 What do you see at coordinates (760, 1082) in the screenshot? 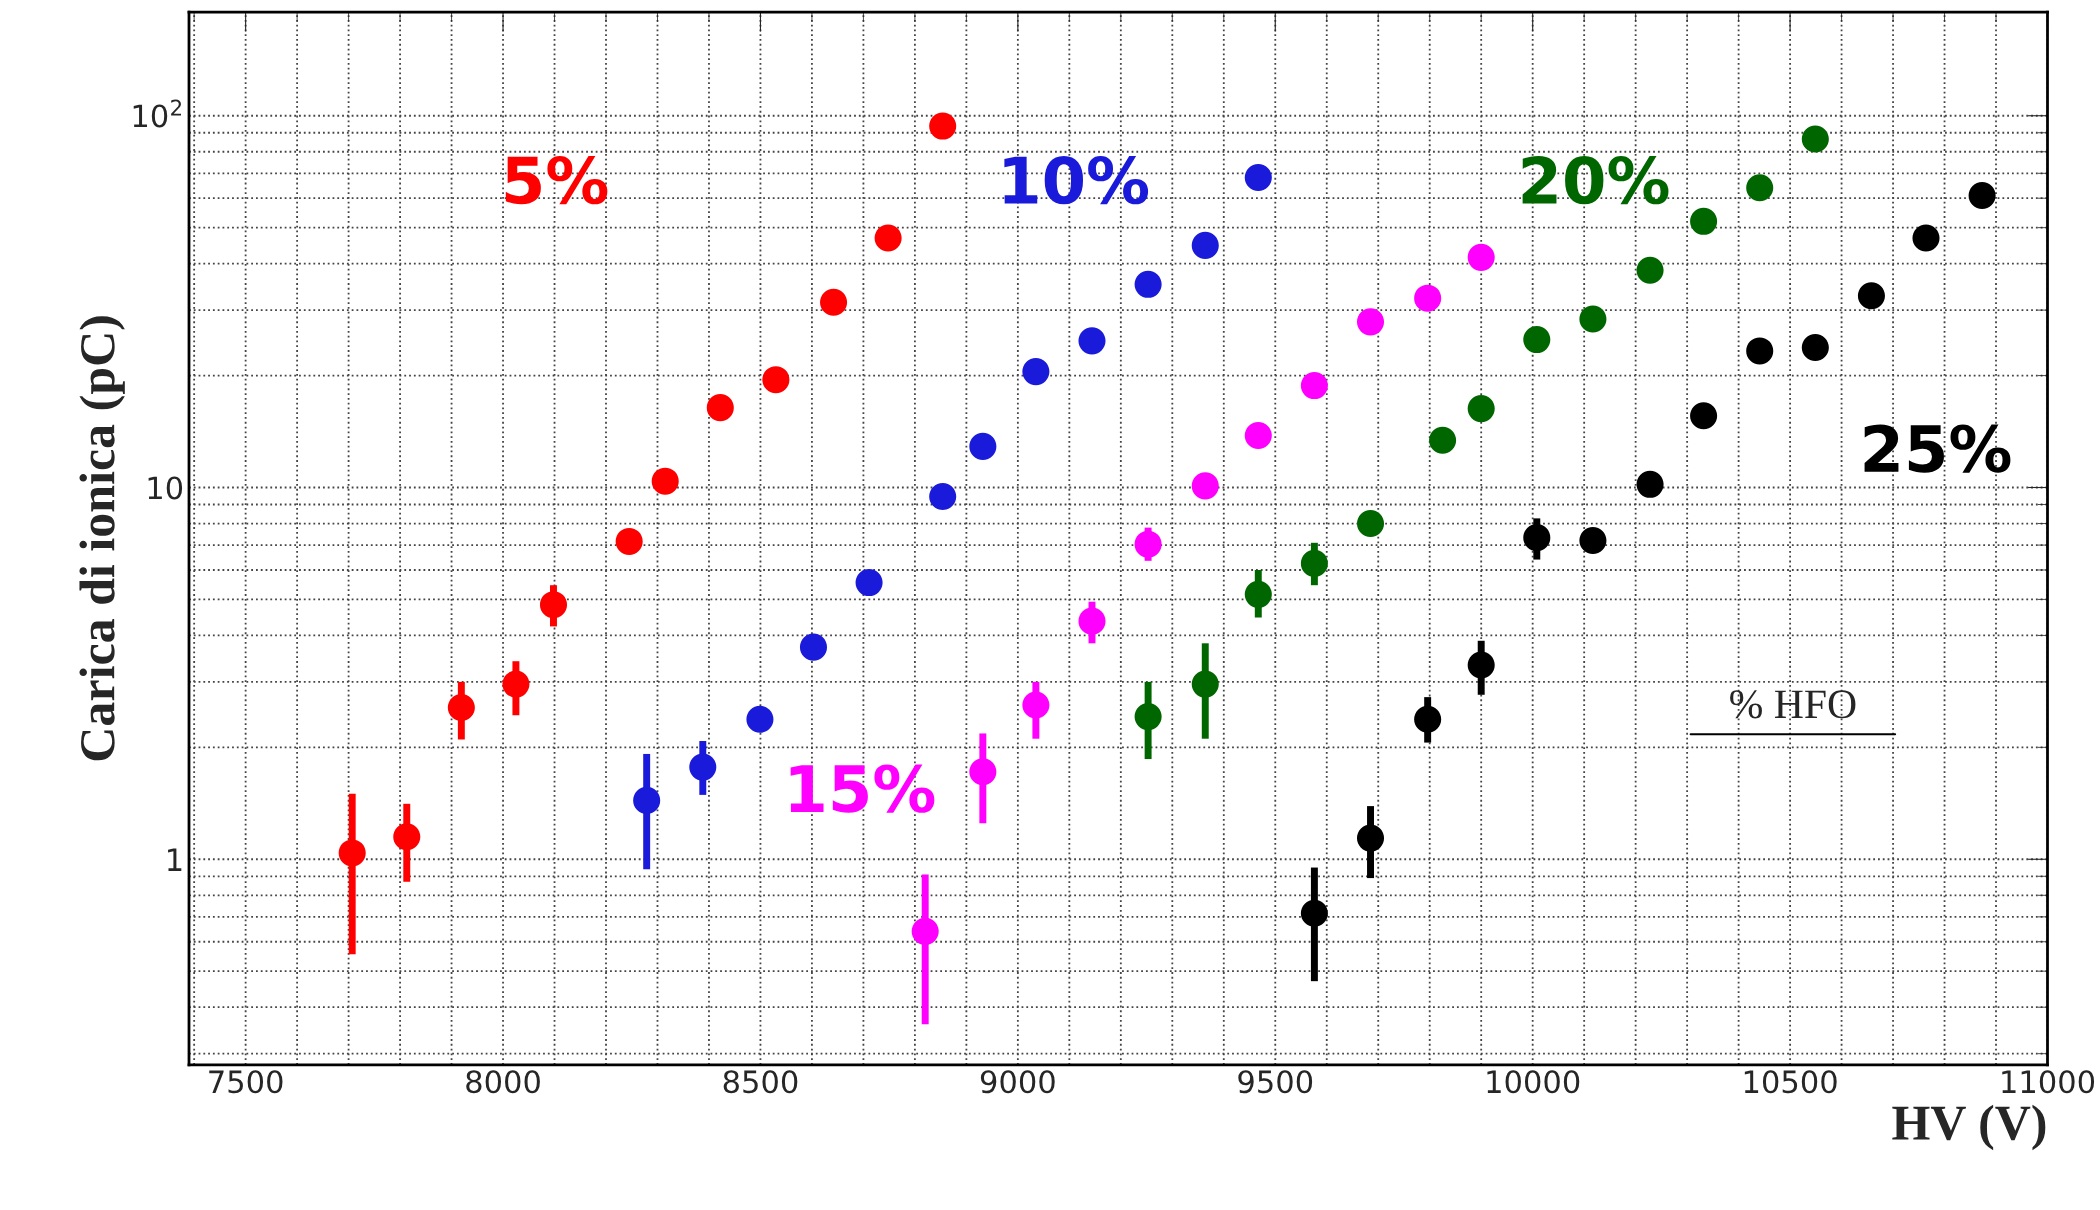
I see `x-tick-label: 8500` at bounding box center [760, 1082].